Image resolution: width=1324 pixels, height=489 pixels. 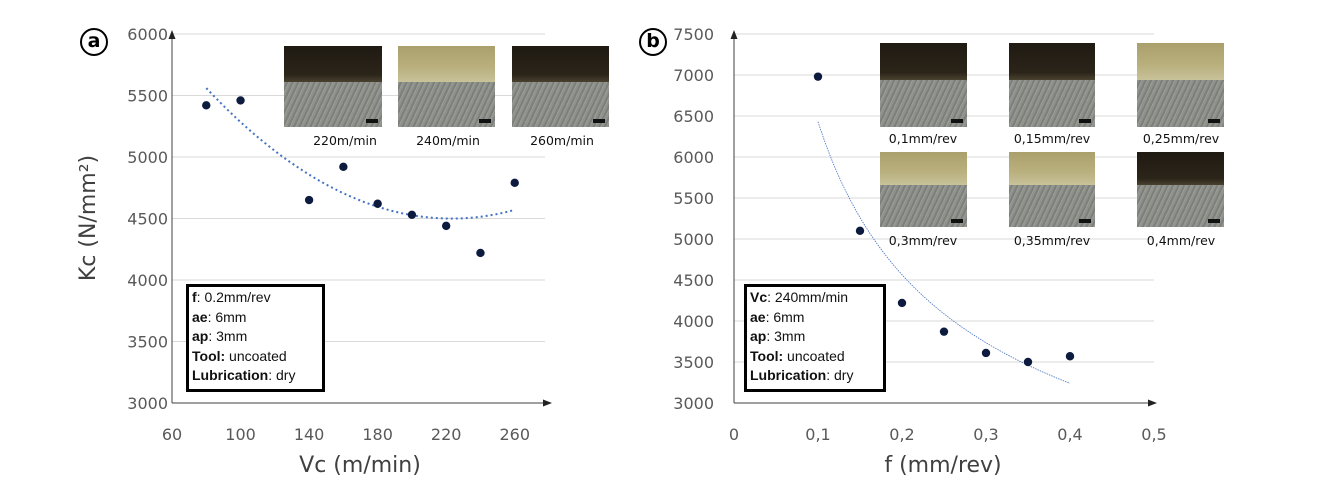 What do you see at coordinates (817, 434) in the screenshot?
I see `chart-b-x-tick-label: 0,1` at bounding box center [817, 434].